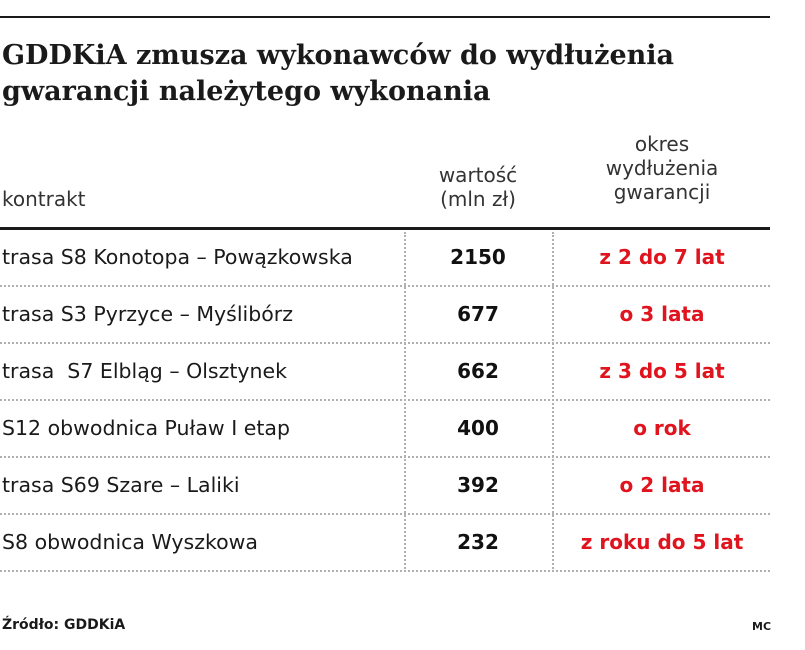  Describe the element at coordinates (121, 485) in the screenshot. I see `cell-contract: trasa S69 Szare – Laliki` at that location.